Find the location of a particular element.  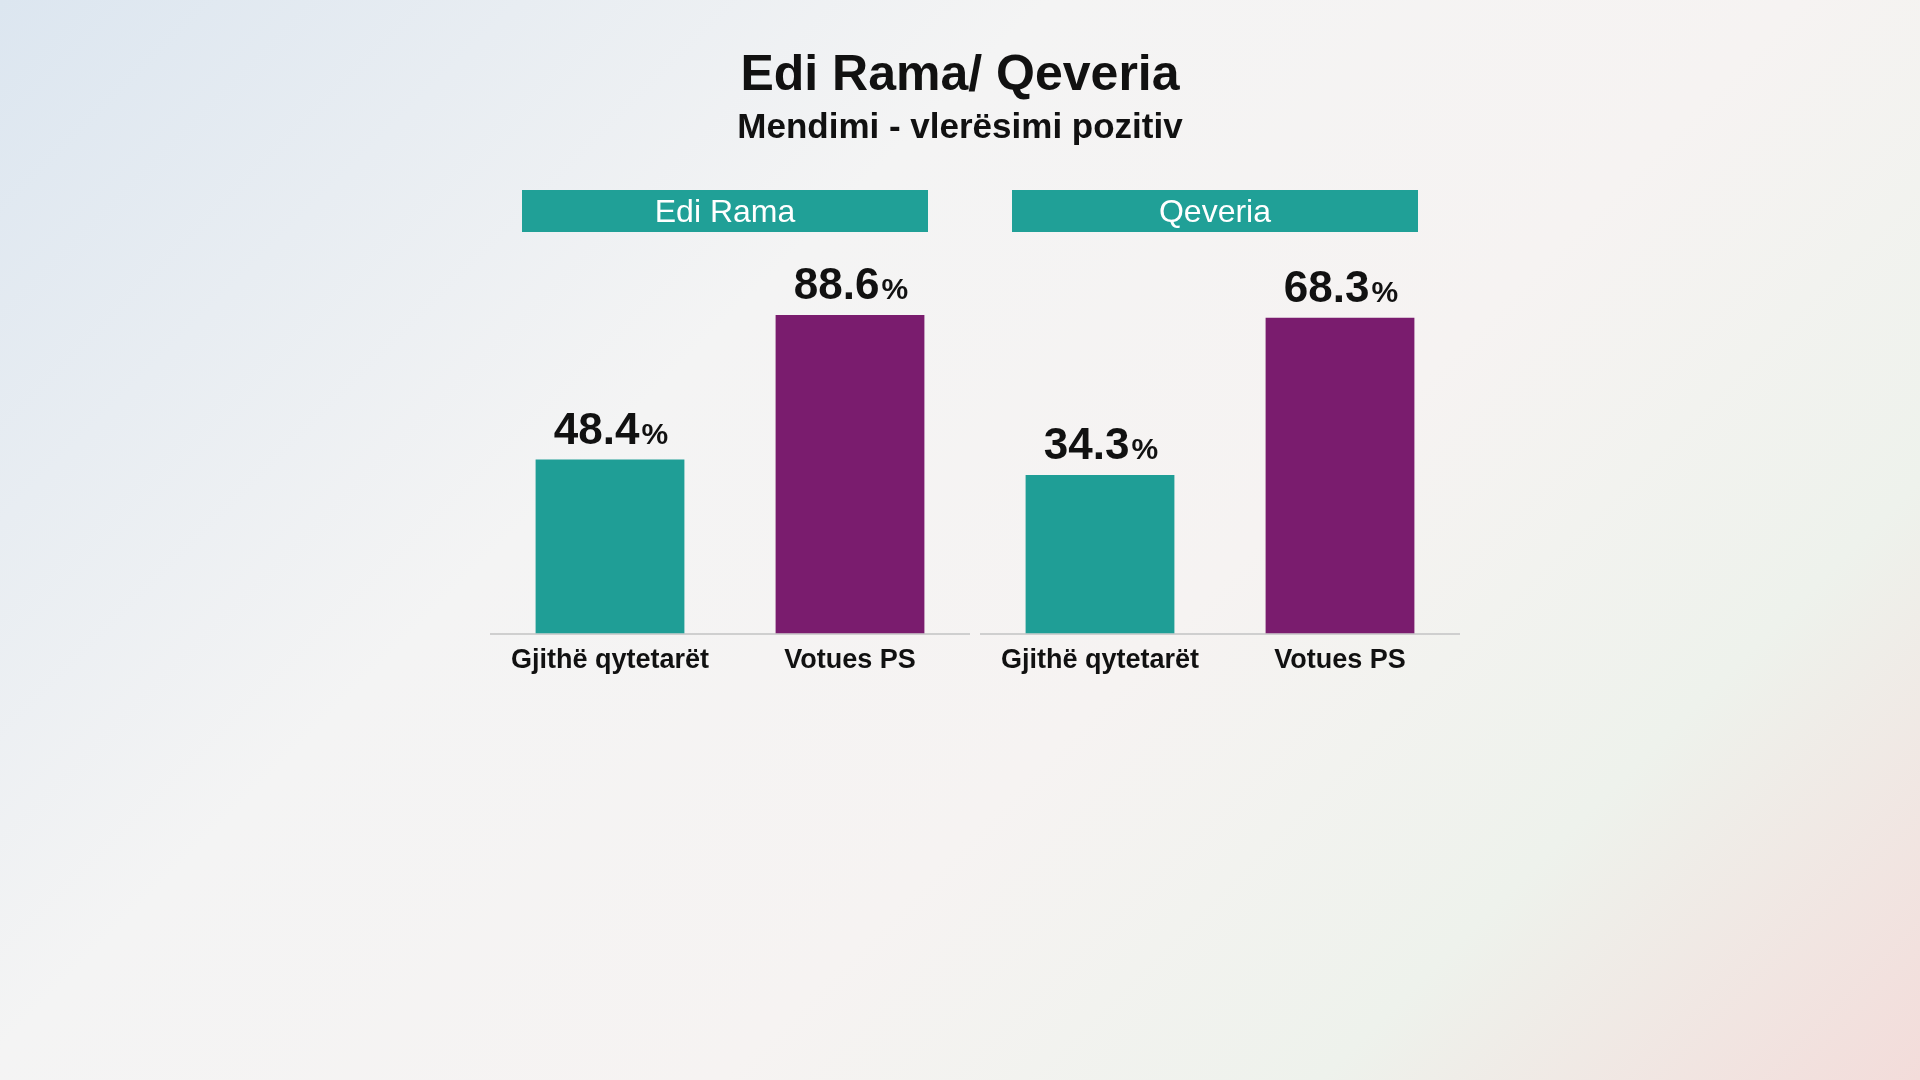

chart-title: Edi Rama is located at coordinates (725, 211).